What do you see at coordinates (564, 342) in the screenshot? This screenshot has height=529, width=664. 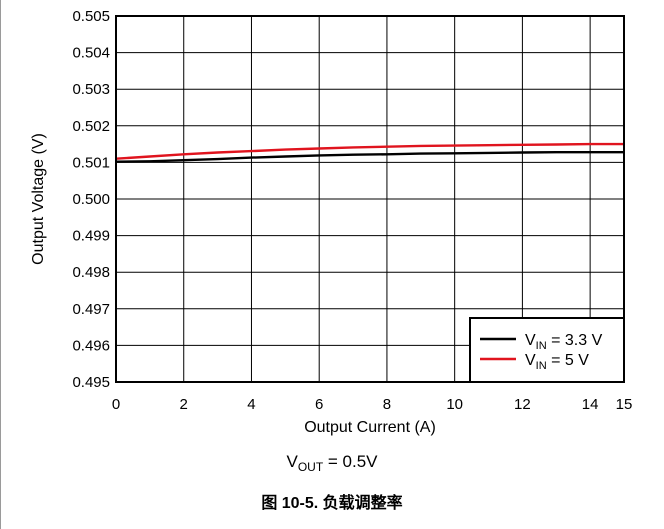 I see `legend-entry: VIN = 3.3 V` at bounding box center [564, 342].